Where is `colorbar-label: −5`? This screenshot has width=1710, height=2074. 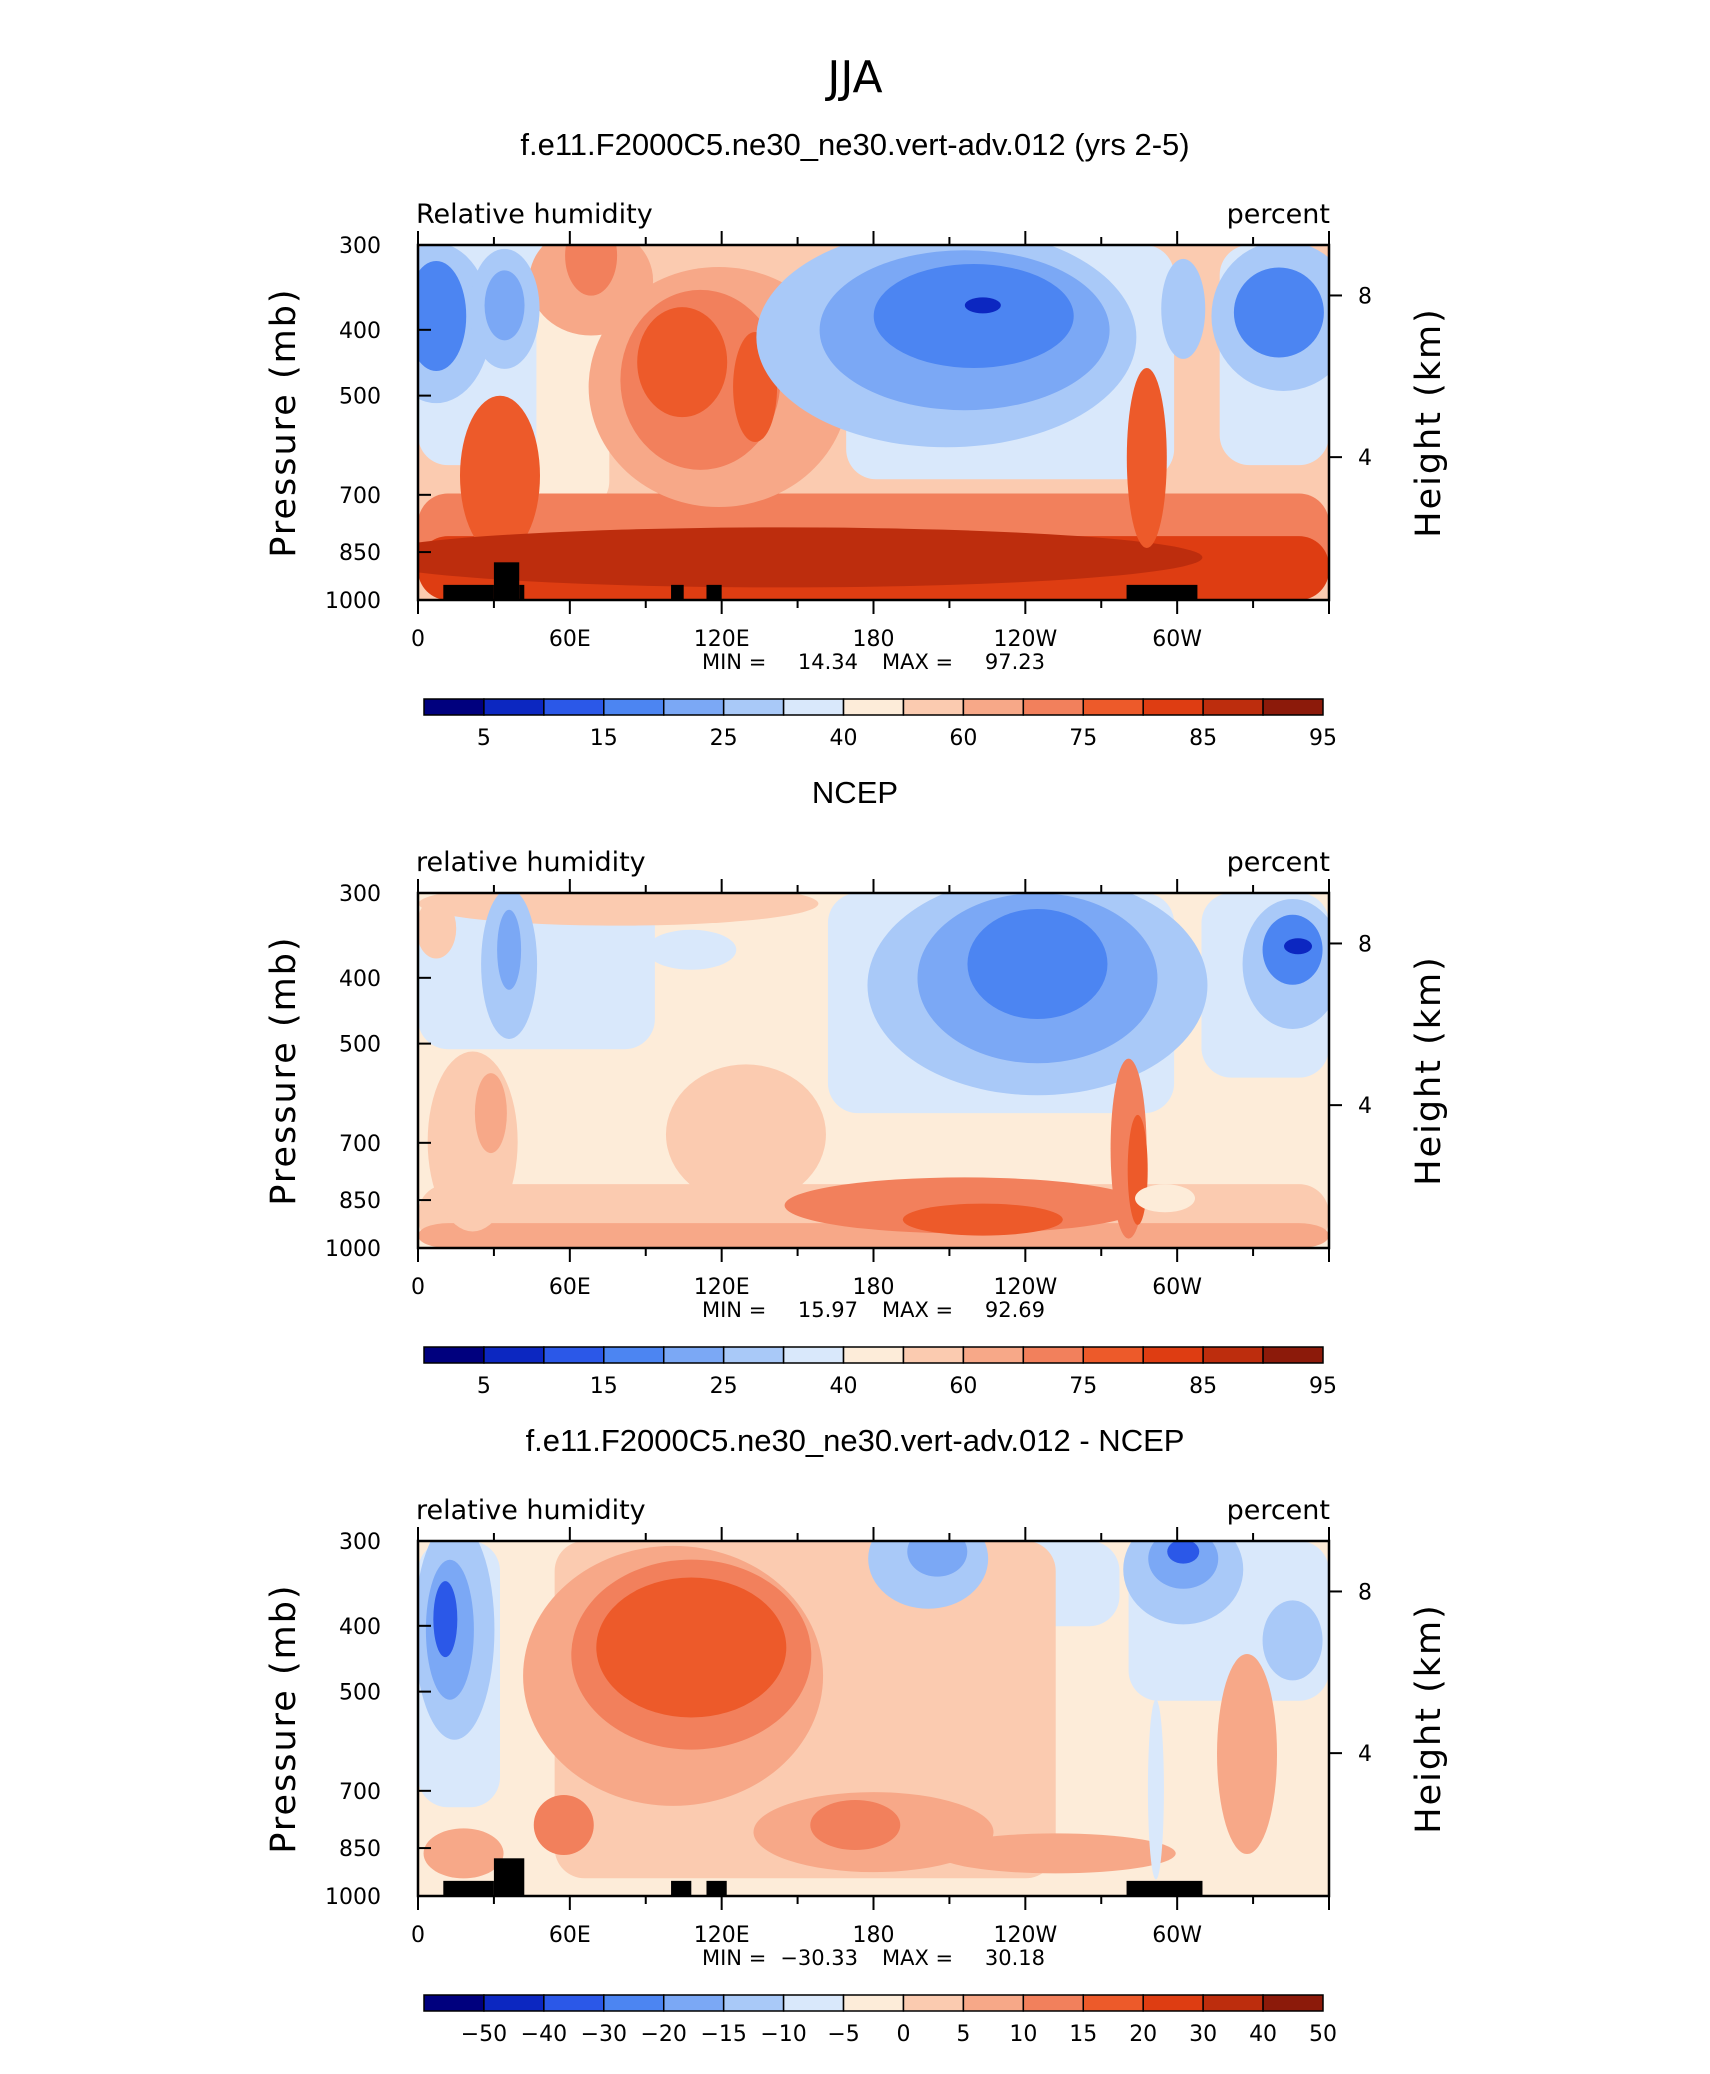
colorbar-label: −5 is located at coordinates (843, 2034).